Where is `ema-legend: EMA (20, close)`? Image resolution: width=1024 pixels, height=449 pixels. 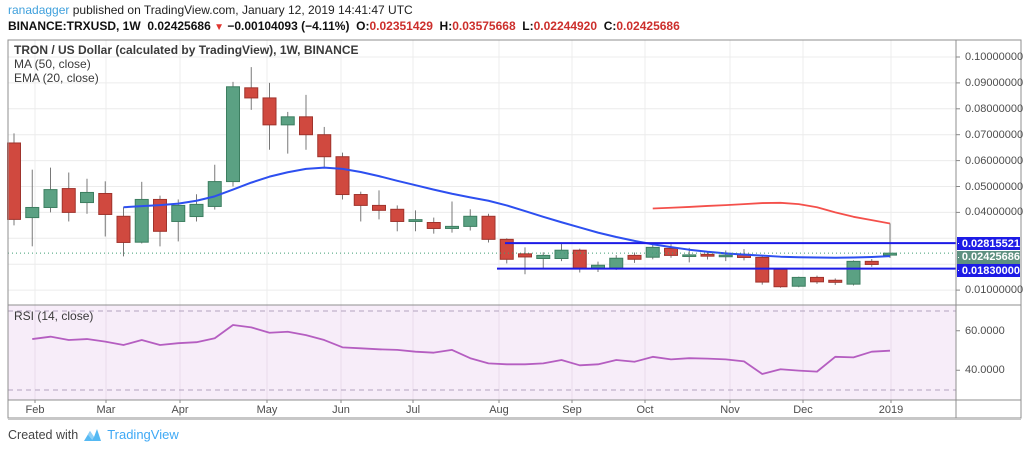
ema-legend: EMA (20, close) is located at coordinates (56, 78).